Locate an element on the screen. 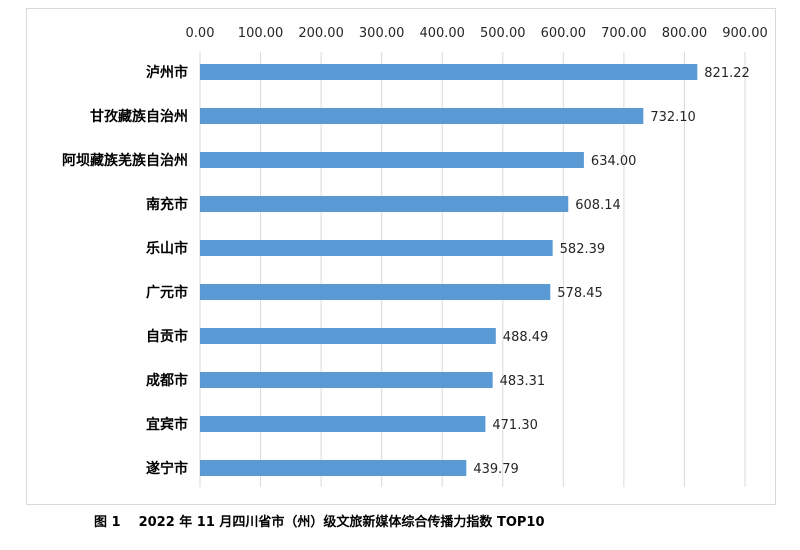  x-tick-label: 400.00 is located at coordinates (442, 33).